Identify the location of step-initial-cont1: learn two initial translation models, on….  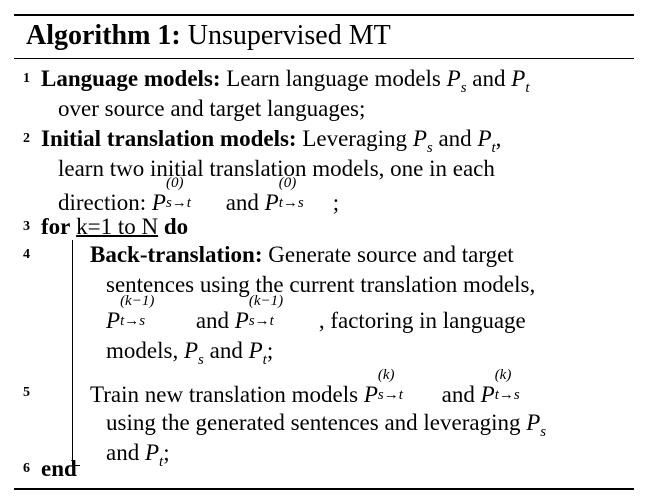
(276, 168).